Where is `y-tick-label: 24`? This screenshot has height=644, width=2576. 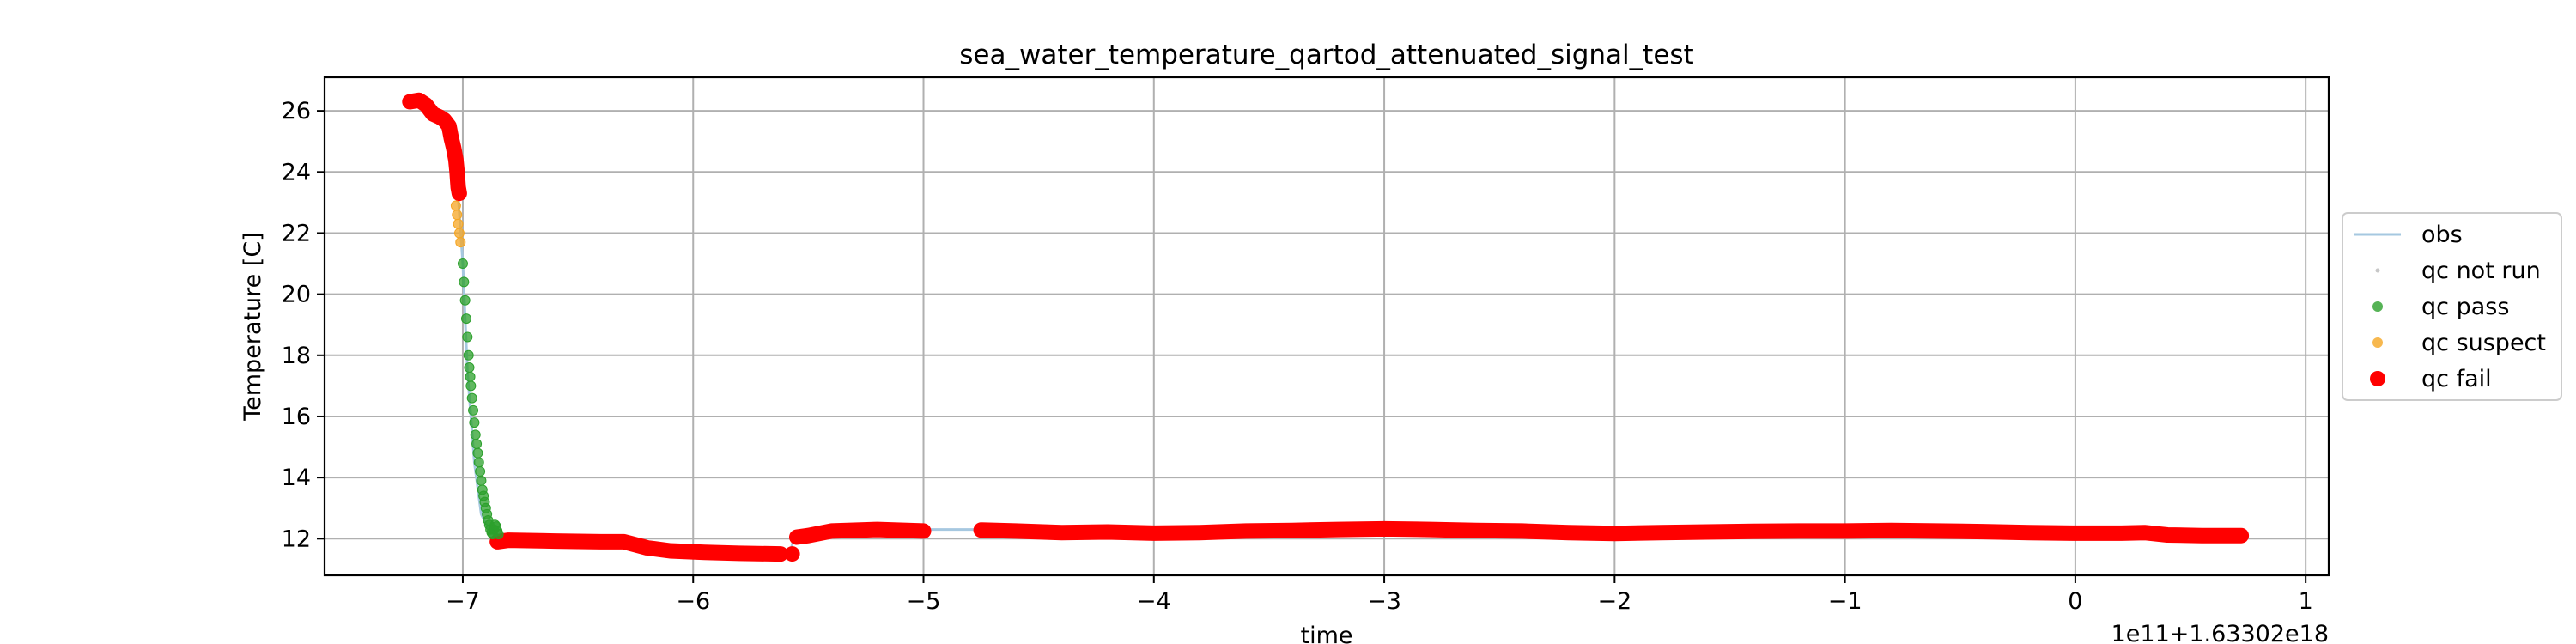 y-tick-label: 24 is located at coordinates (296, 172).